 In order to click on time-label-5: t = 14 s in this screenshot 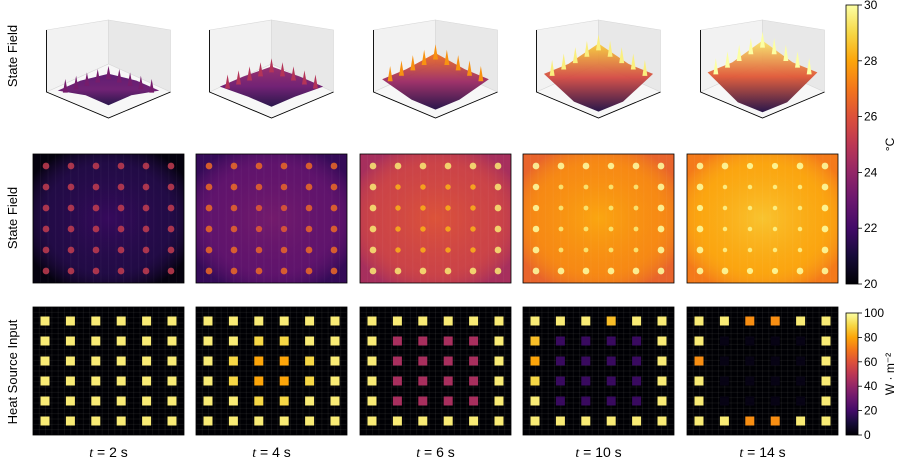, I will do `click(762, 452)`.